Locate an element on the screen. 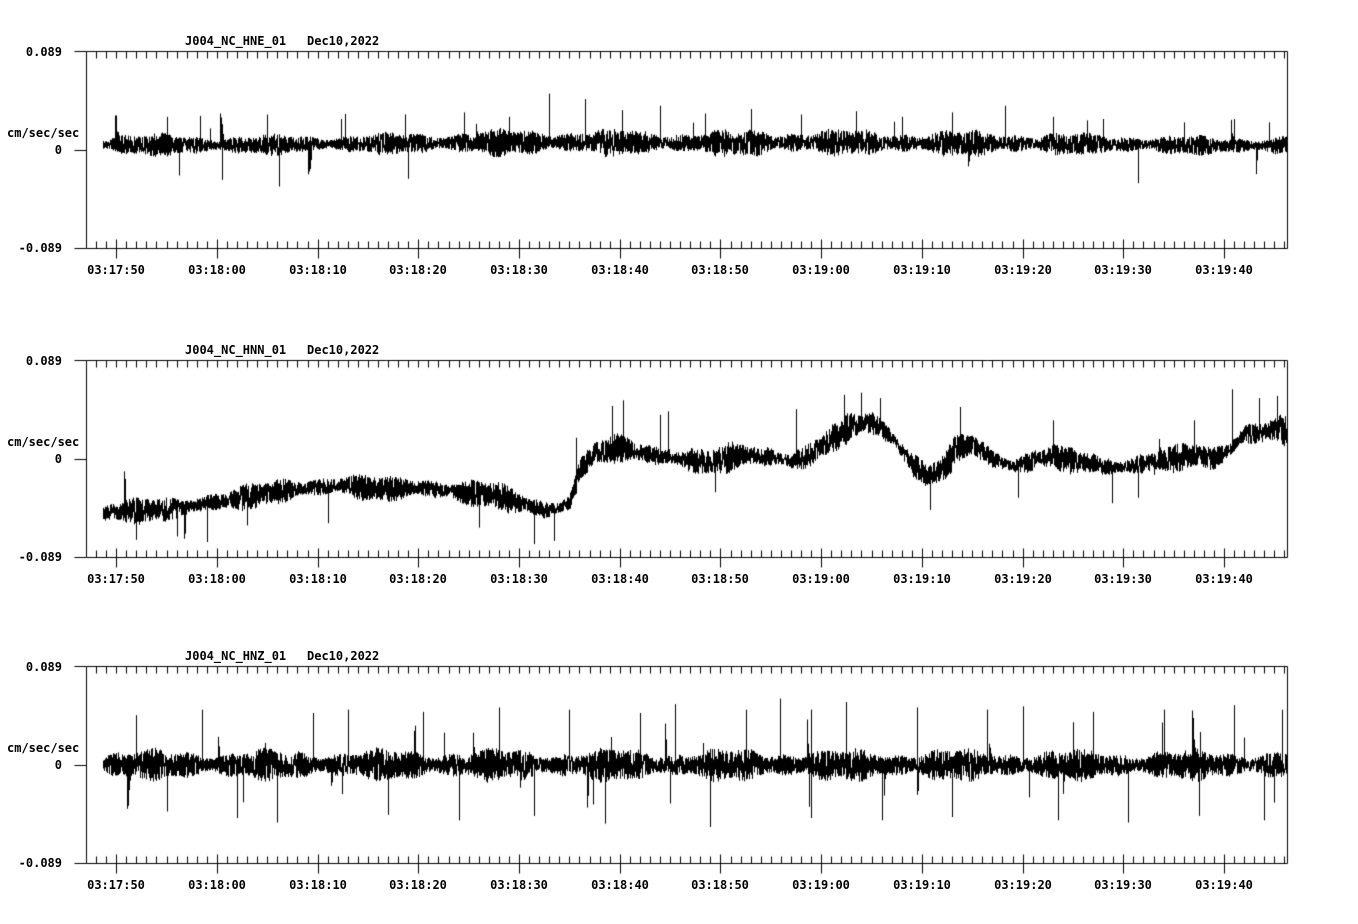 Image resolution: width=1358 pixels, height=924 pixels. panel-title-station: J004_NC_HNZ_01 is located at coordinates (236, 656).